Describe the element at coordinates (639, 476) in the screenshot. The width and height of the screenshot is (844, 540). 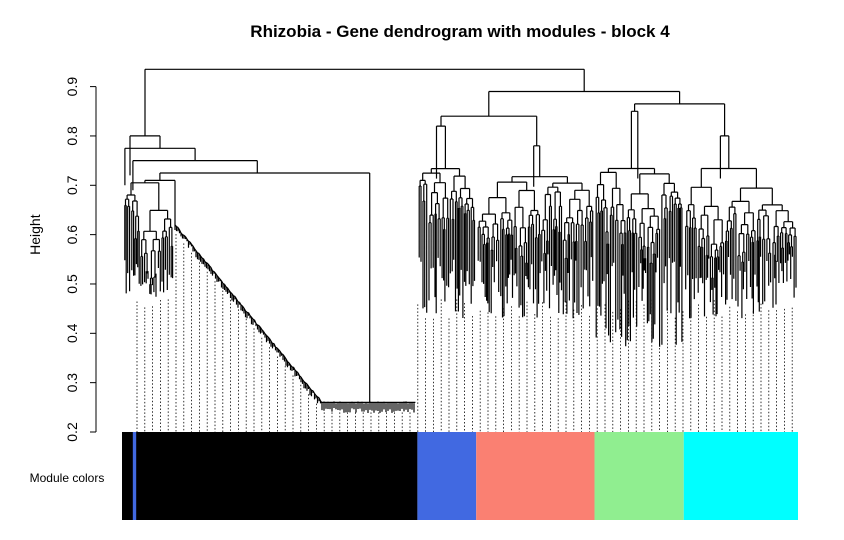
I see `module-color-lightgreen` at that location.